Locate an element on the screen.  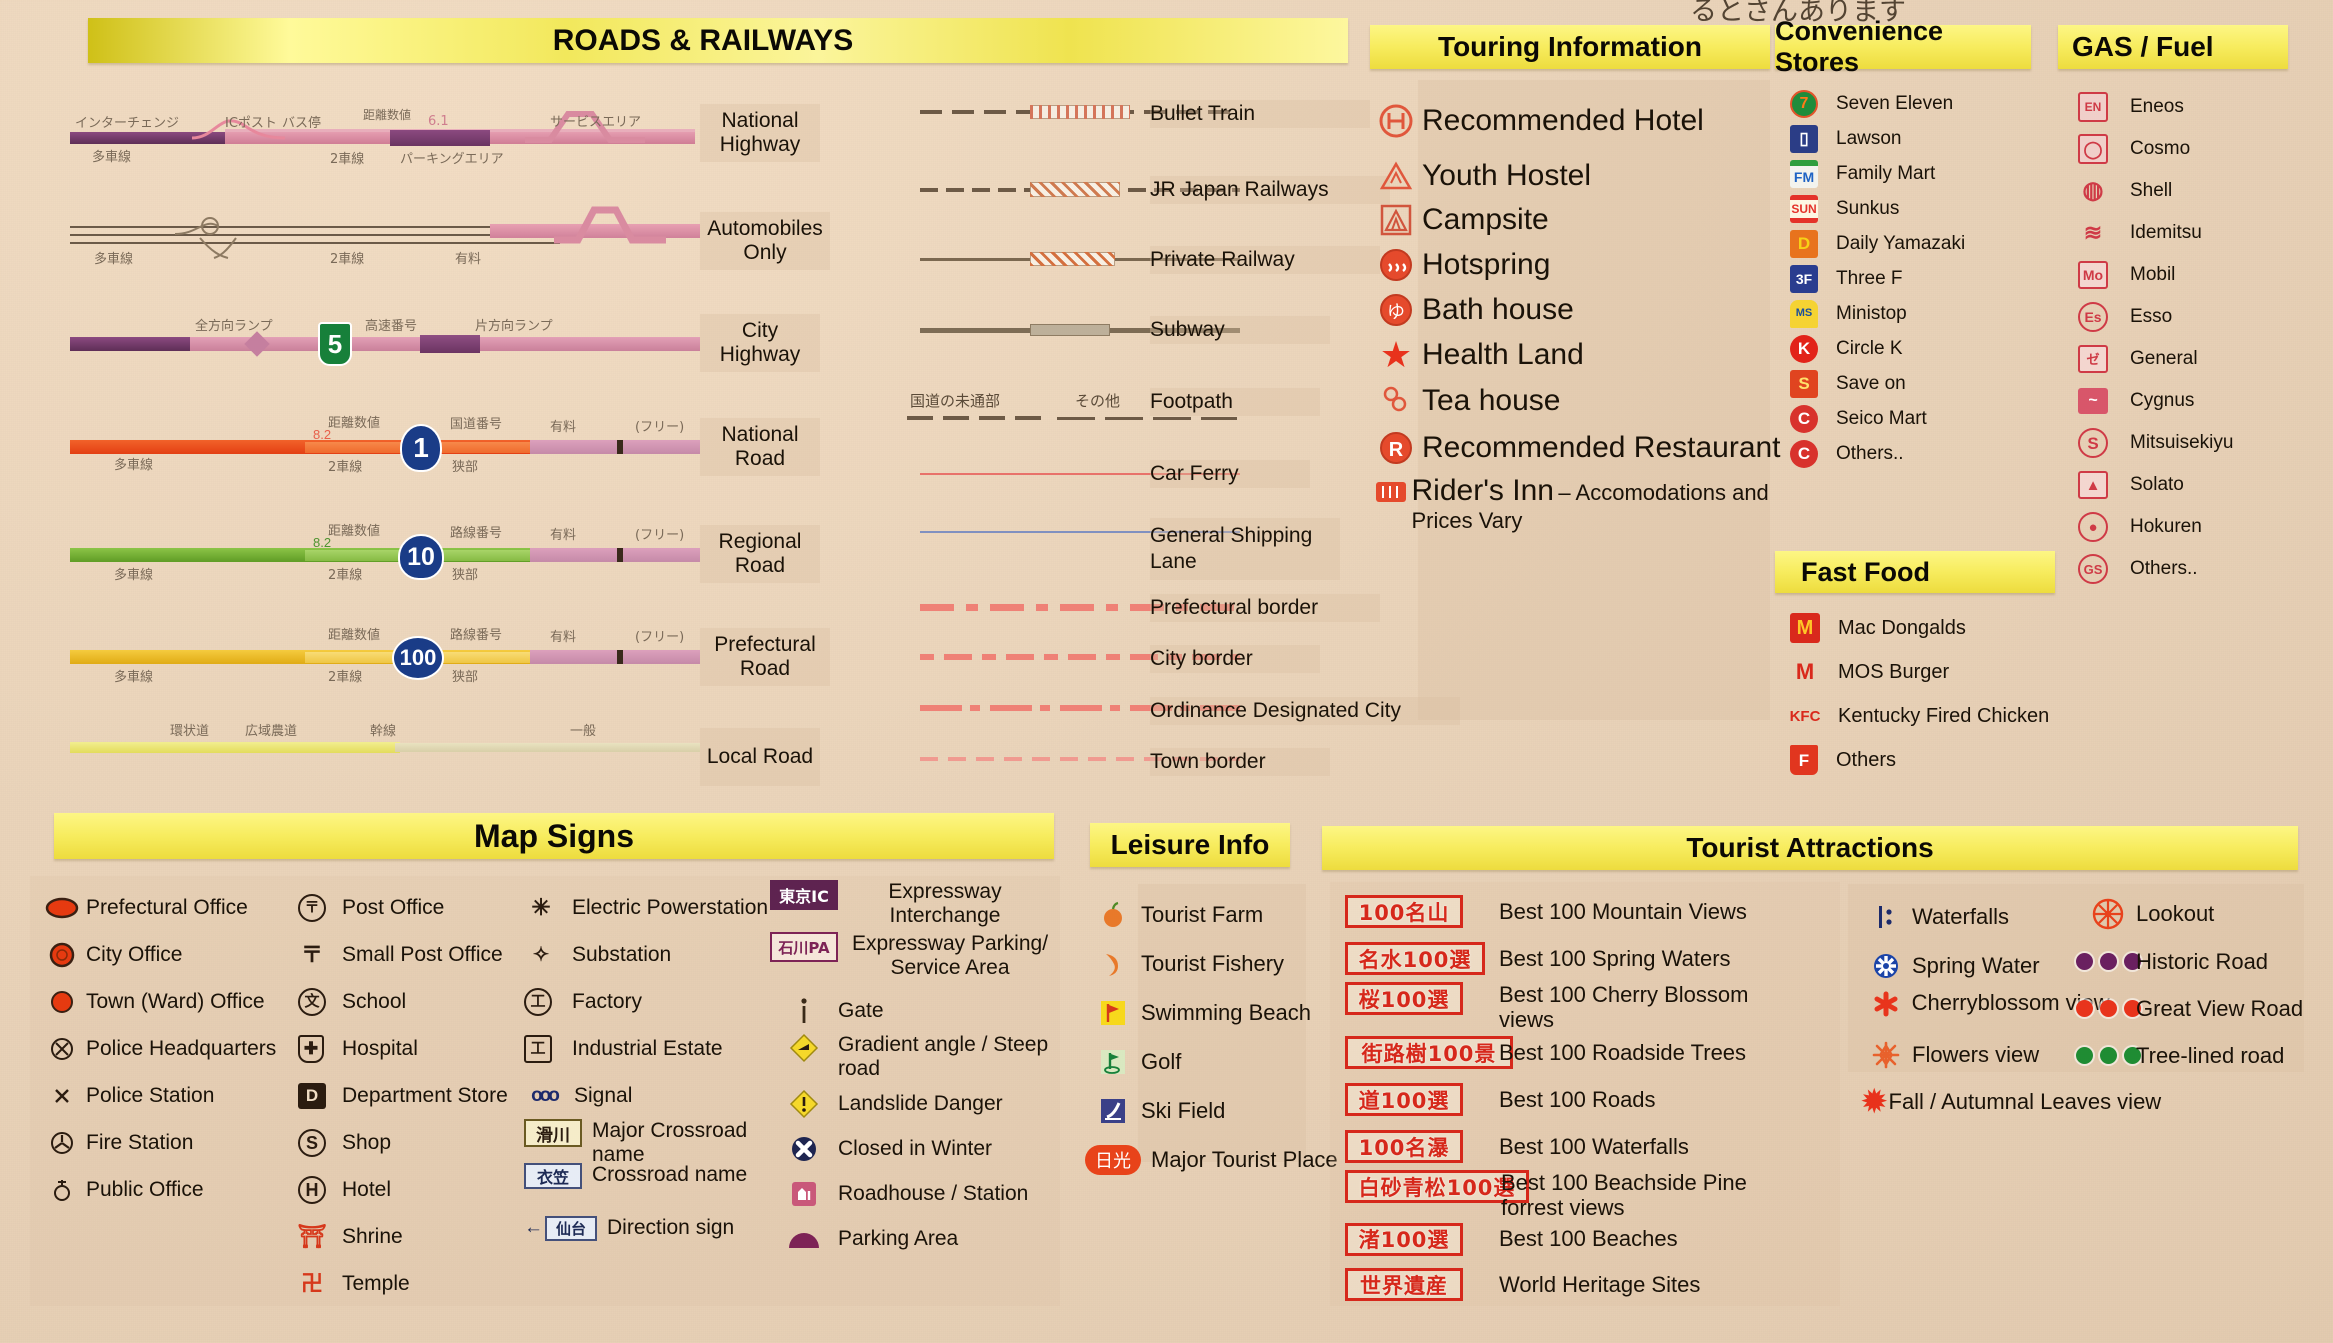
stamp-row: 街路樹100景 Best 100 Roadside Trees is located at coordinates (1595, 1052).